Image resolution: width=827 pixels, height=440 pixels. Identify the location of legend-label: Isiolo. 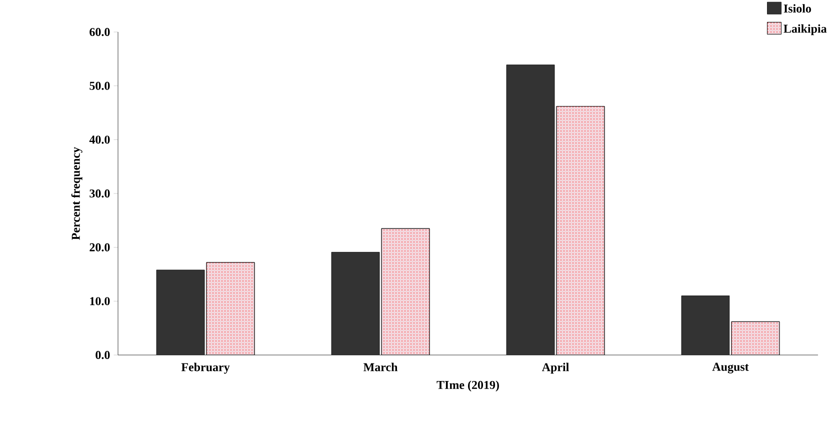
(797, 8).